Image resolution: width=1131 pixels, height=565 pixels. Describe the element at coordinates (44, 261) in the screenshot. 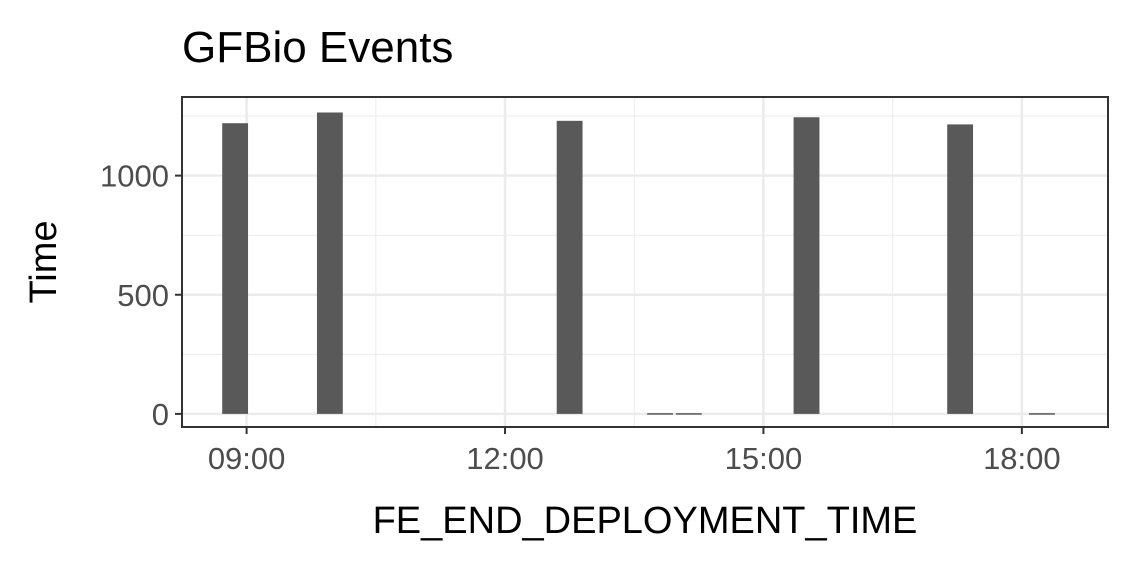

I see `y-axis-title: Time` at that location.